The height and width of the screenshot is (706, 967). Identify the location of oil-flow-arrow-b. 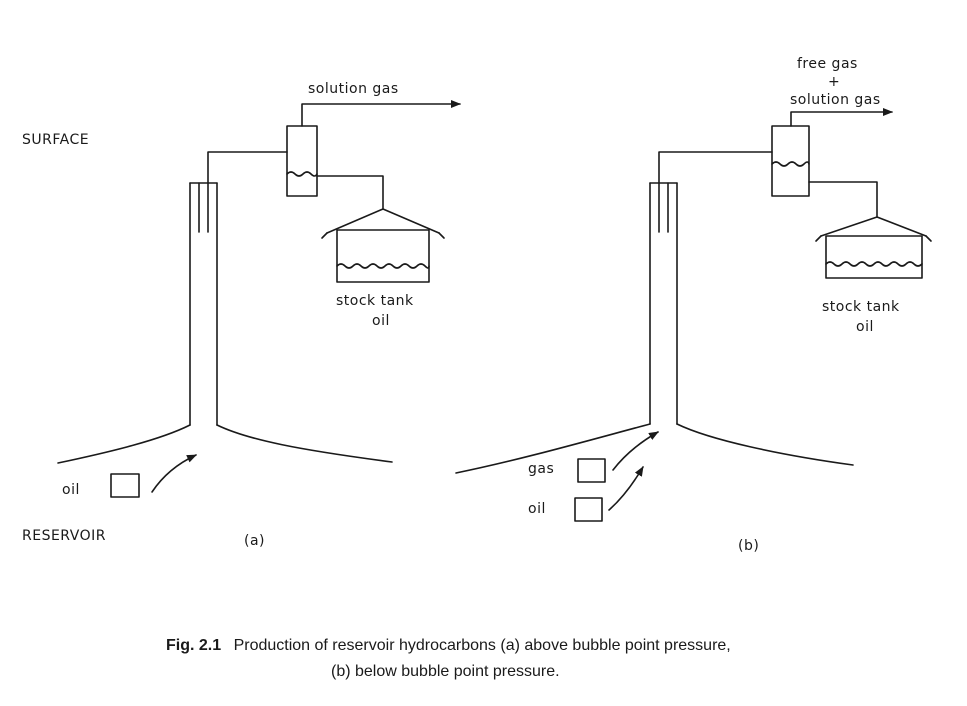
(626, 488).